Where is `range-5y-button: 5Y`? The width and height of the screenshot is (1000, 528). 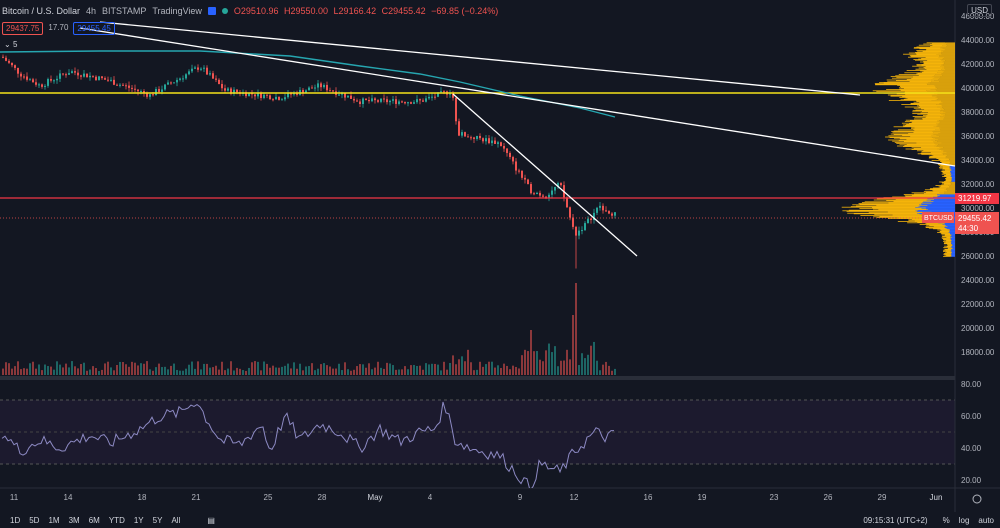
range-5y-button: 5Y is located at coordinates (157, 520).